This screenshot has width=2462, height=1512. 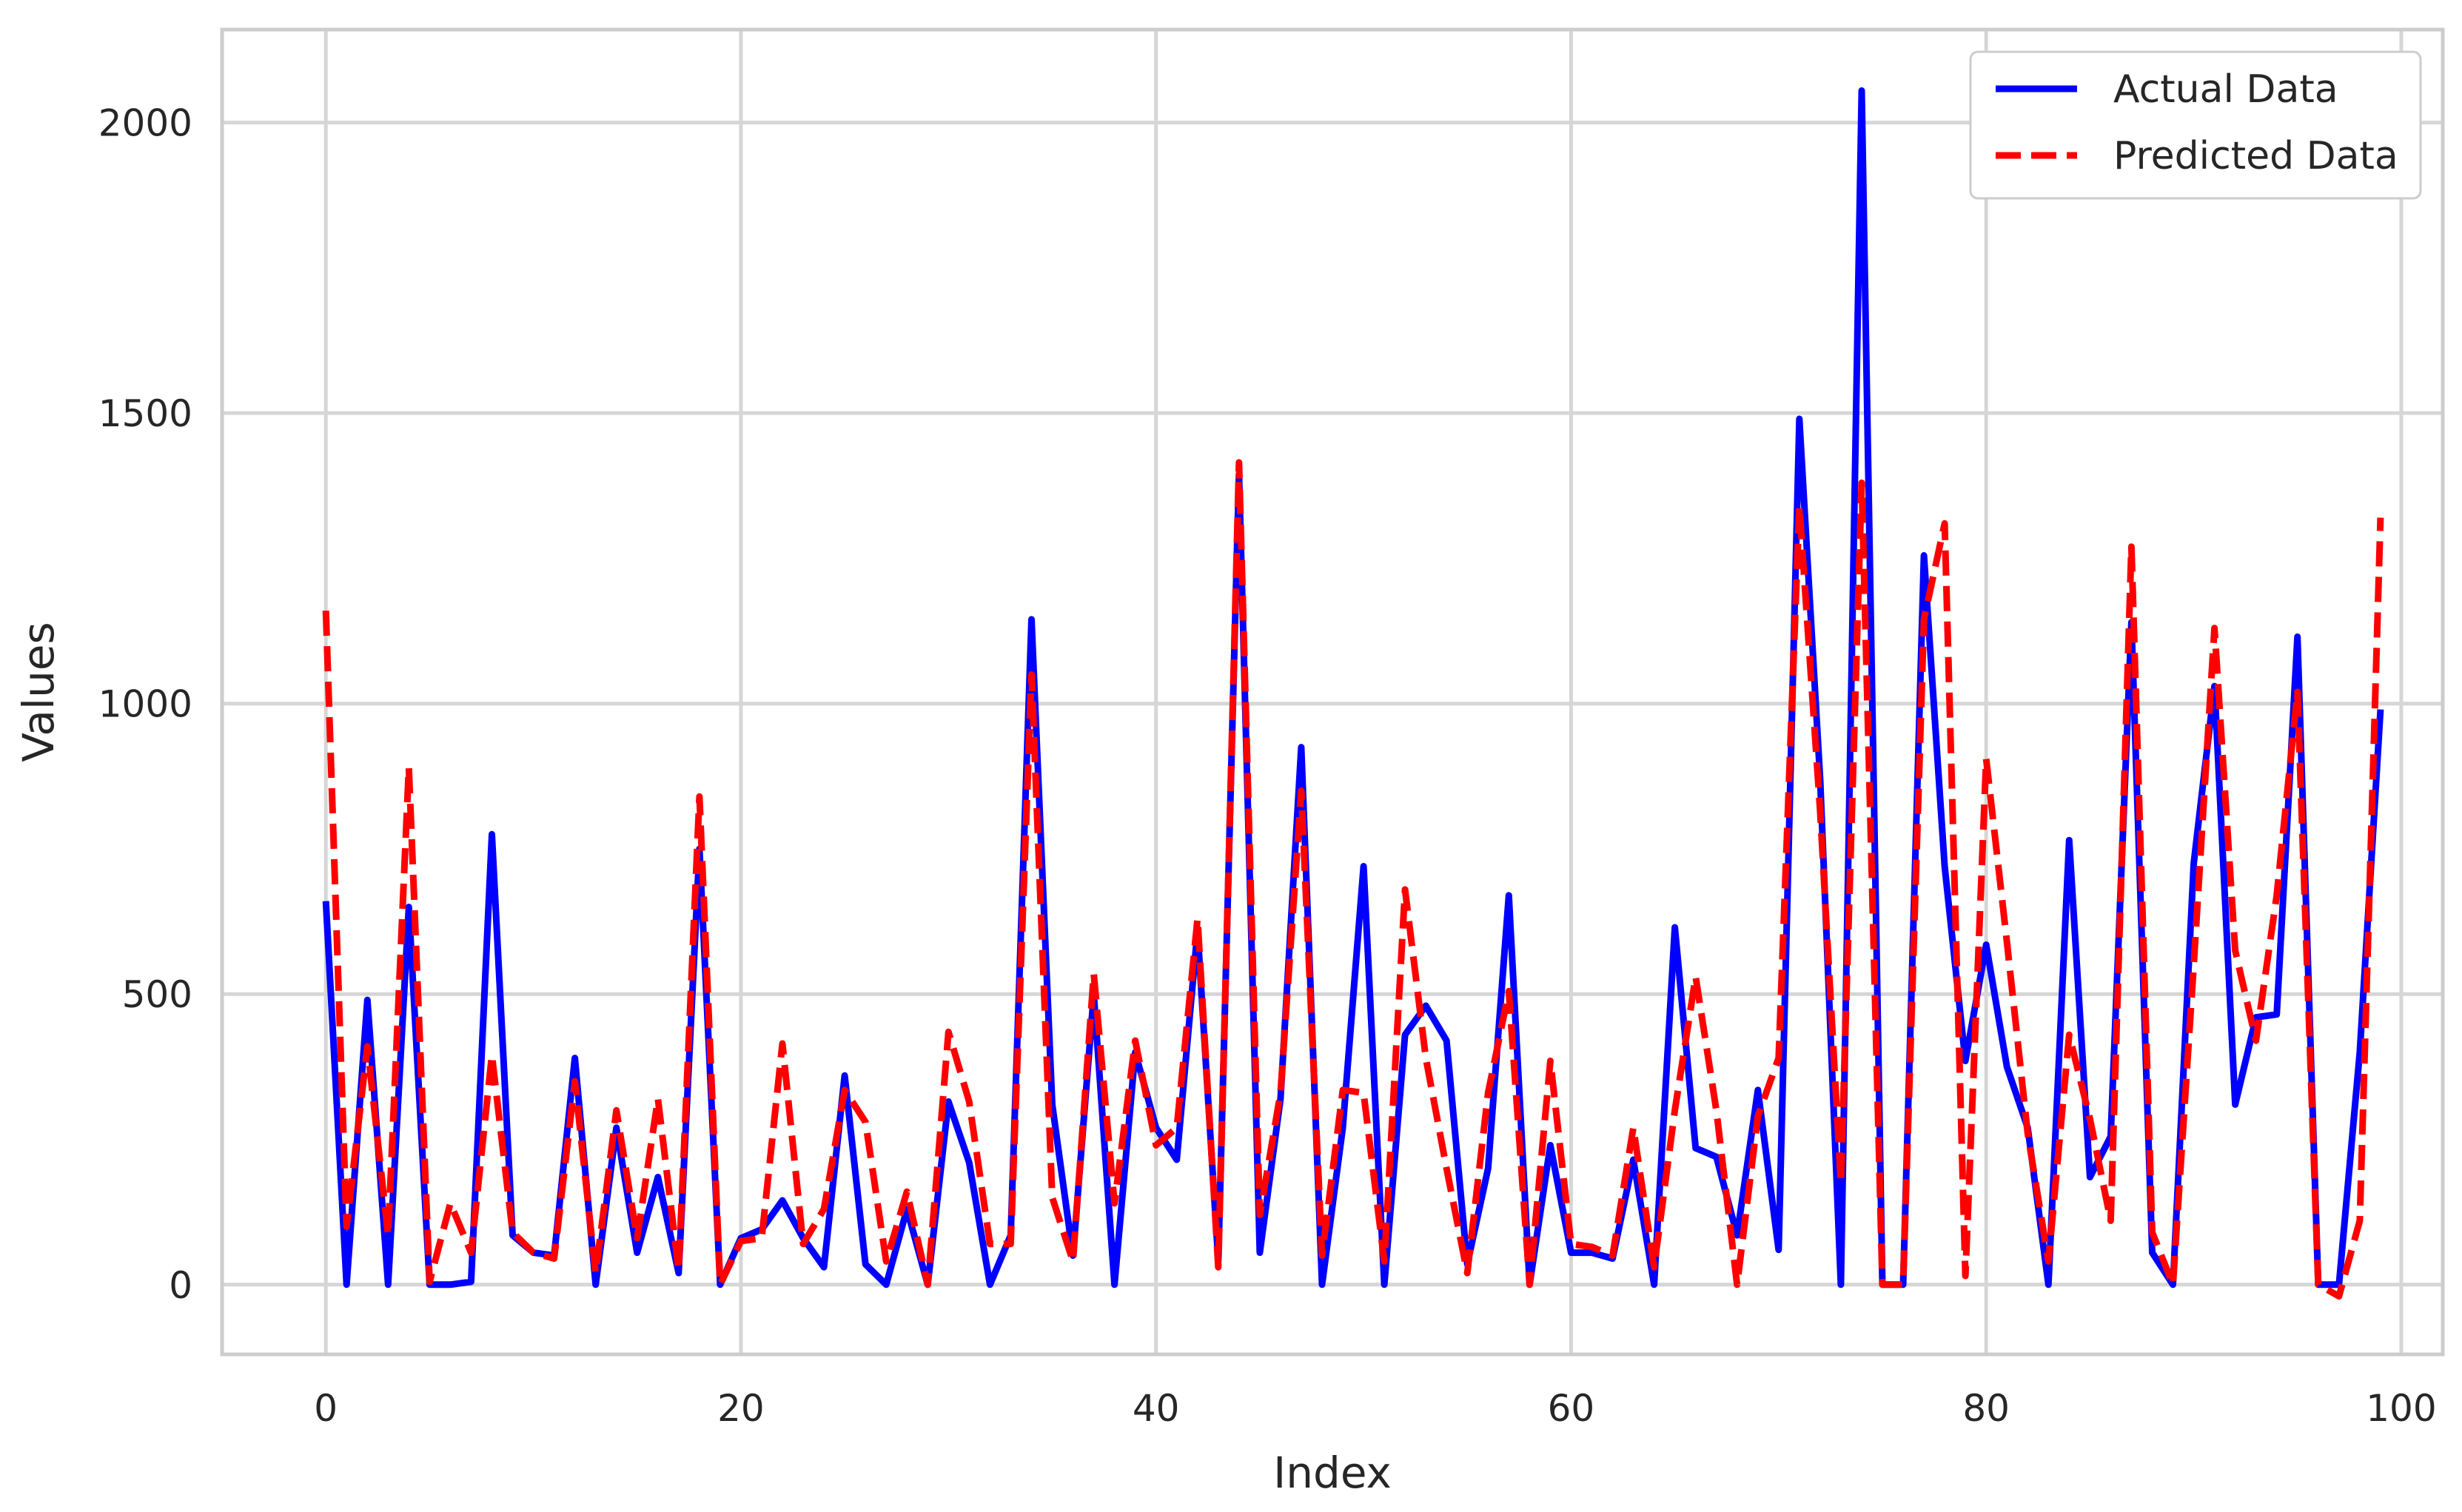 I want to click on legend-box, so click(x=2195, y=125).